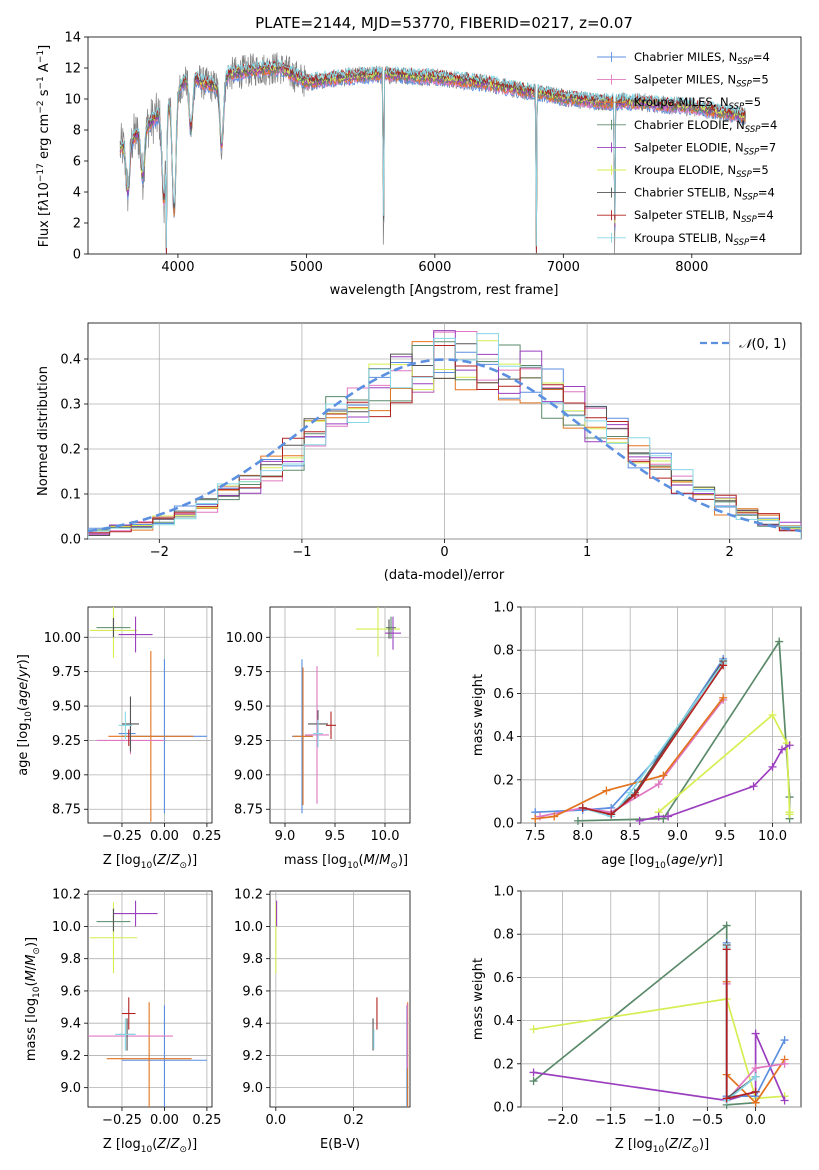  I want to click on x-tick-label: 0.0, so click(275, 1120).